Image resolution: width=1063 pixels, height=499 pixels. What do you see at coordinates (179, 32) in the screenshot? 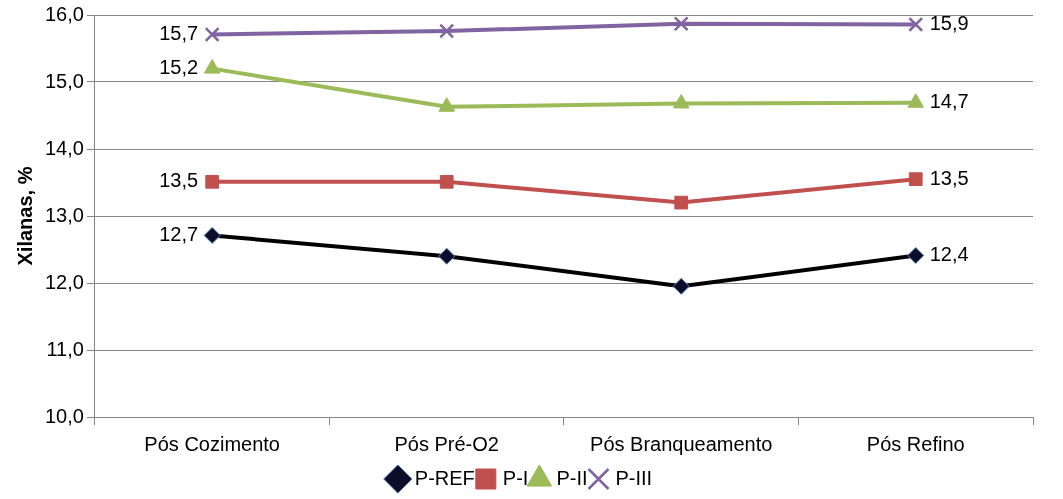
I see `data-label: 15,7` at bounding box center [179, 32].